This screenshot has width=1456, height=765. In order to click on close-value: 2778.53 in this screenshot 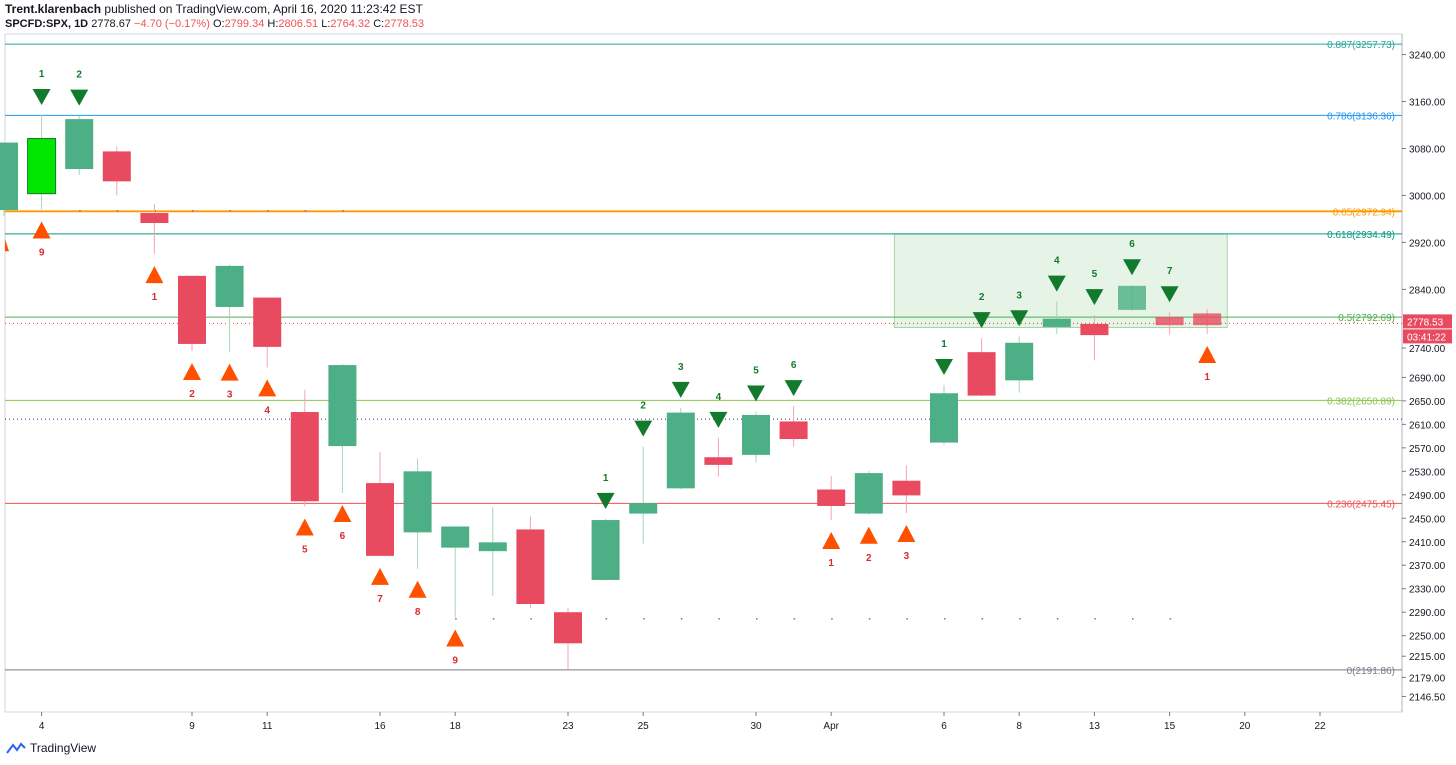, I will do `click(404, 24)`.